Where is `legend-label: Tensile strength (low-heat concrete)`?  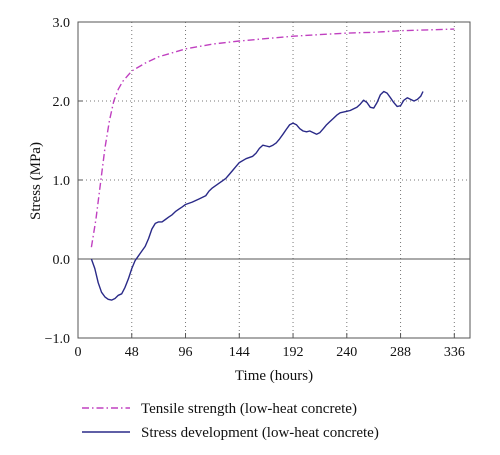 legend-label: Tensile strength (low-heat concrete) is located at coordinates (249, 409).